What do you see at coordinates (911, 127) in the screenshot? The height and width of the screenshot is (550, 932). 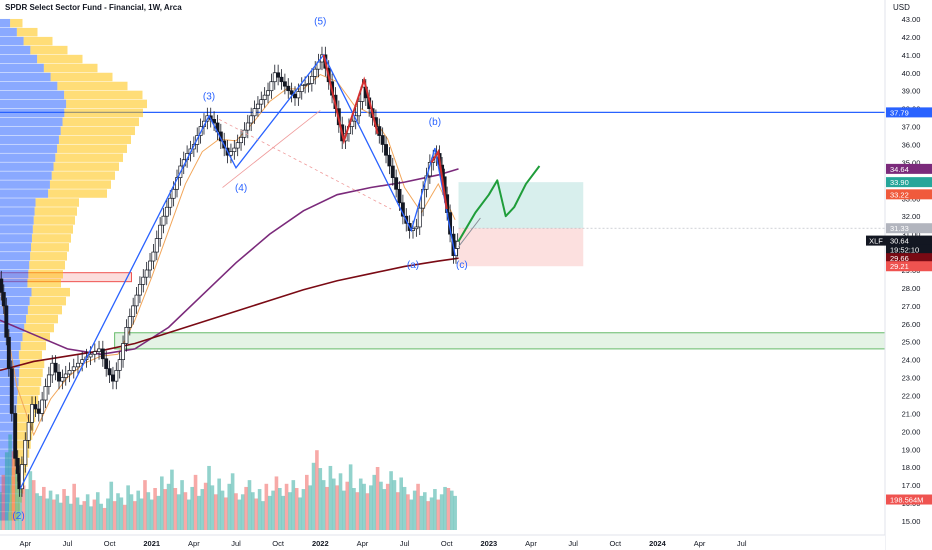 I see `price-tick-label: 37.00` at bounding box center [911, 127].